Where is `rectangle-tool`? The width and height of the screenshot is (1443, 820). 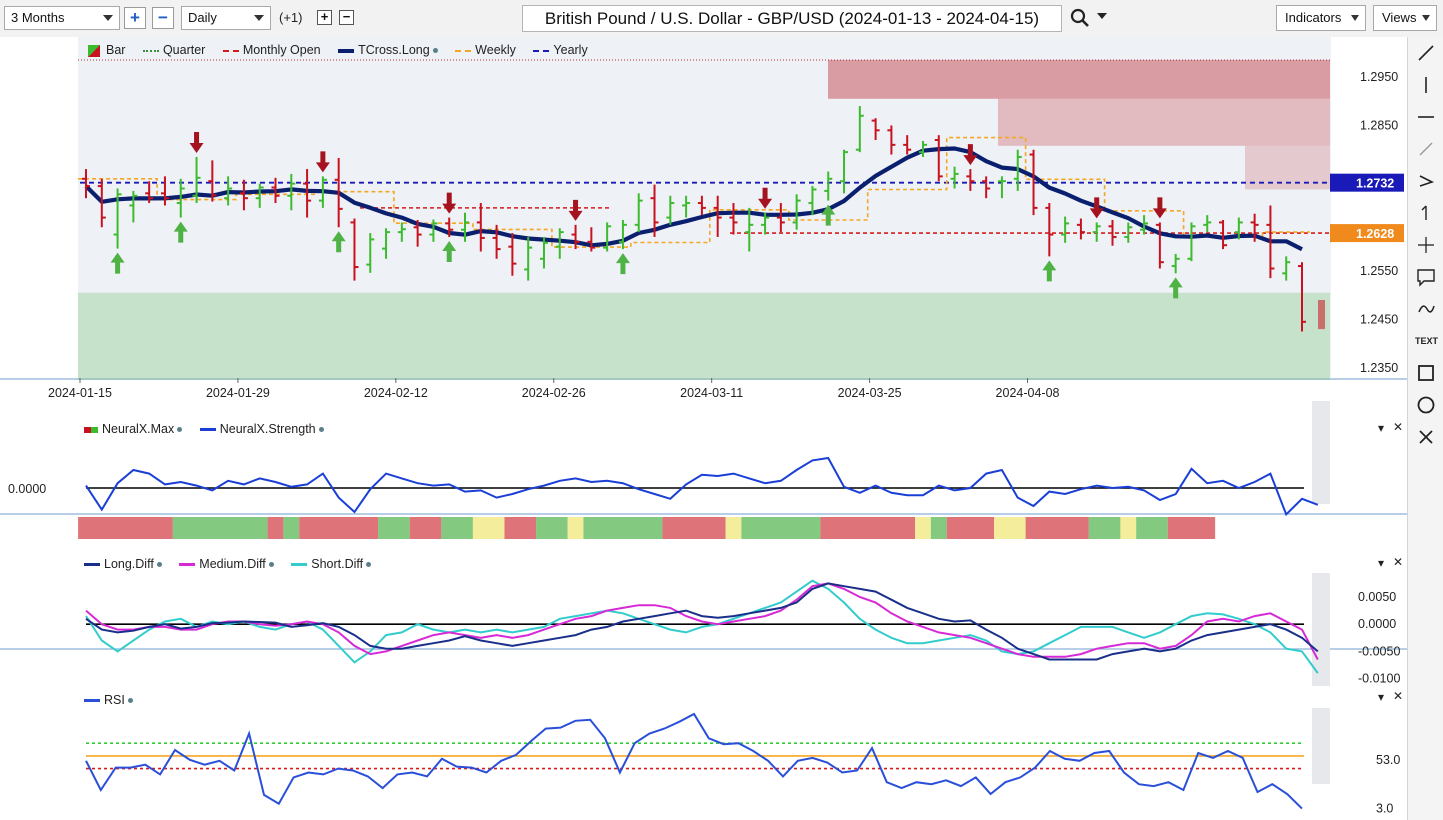
rectangle-tool is located at coordinates (1426, 373).